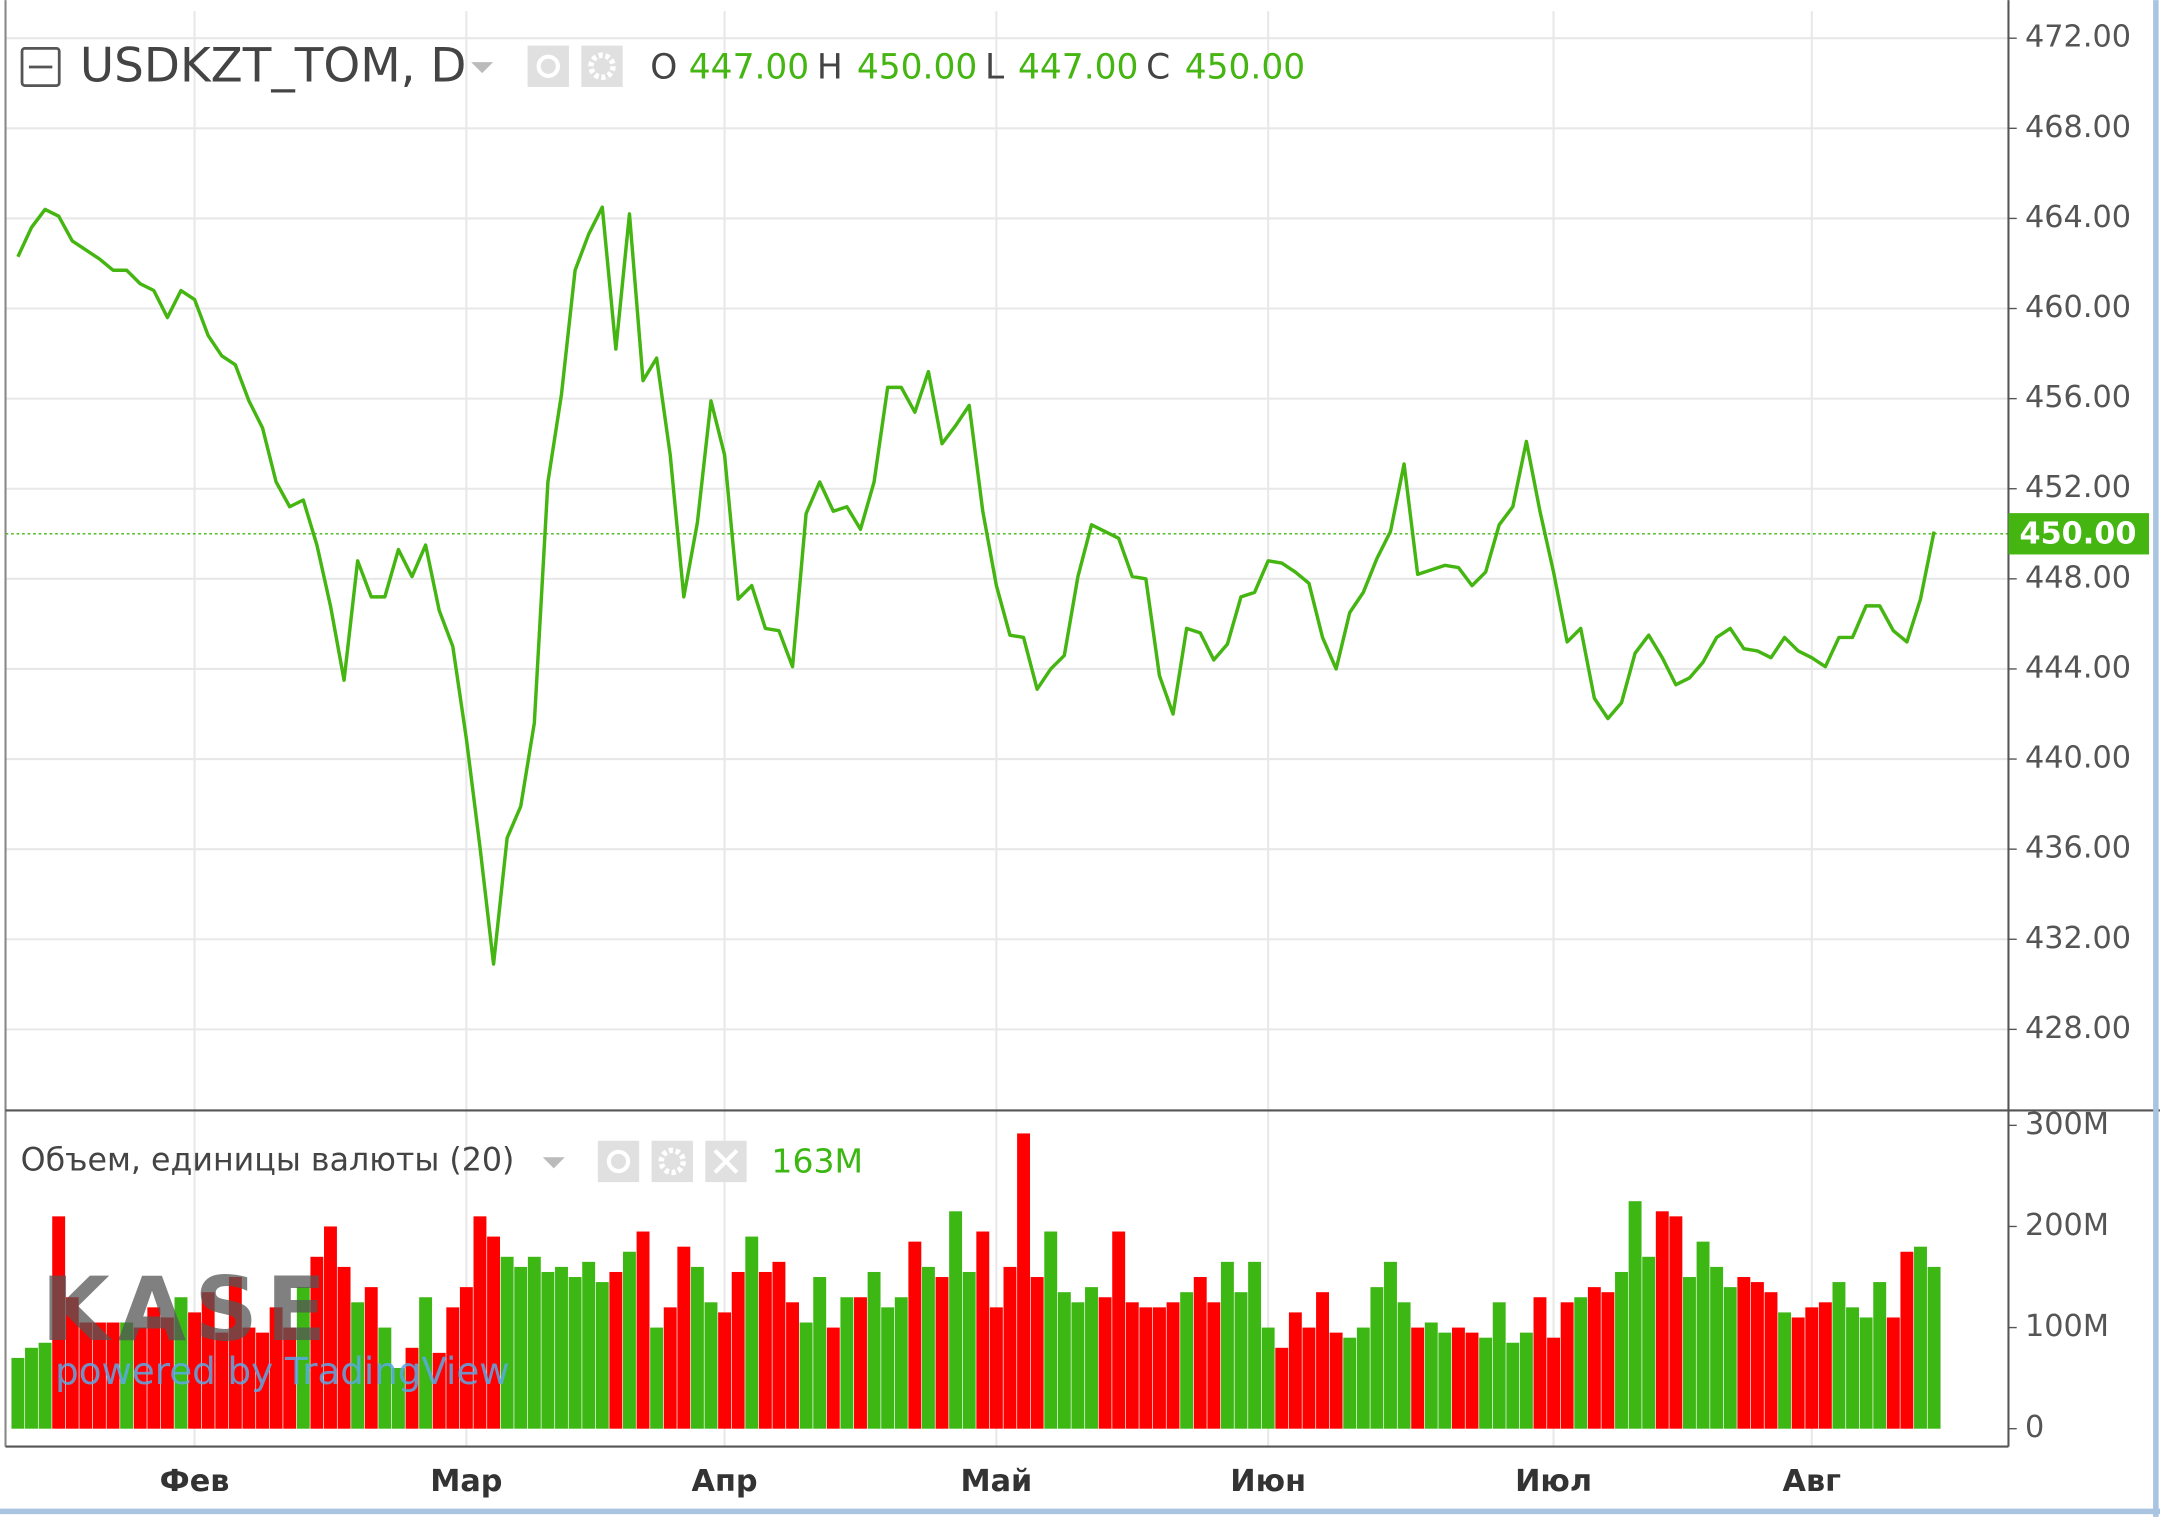 The image size is (2160, 1517). I want to click on ohlc-legend: O 447.00 H 450.00 L 447.00 C 450.00, so click(977, 68).